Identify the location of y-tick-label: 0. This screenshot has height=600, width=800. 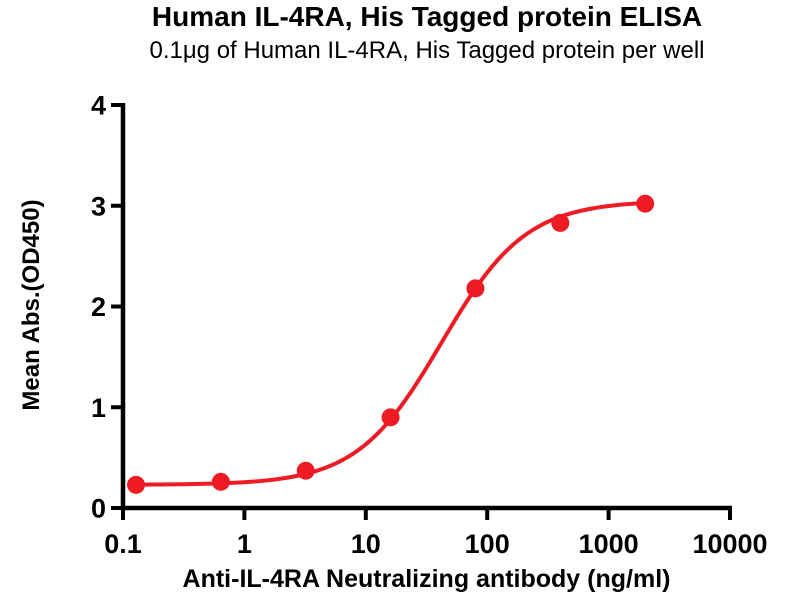
(98, 509).